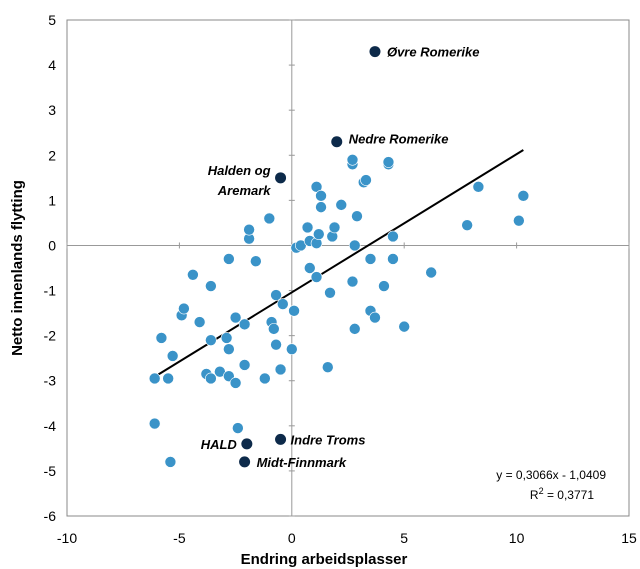  Describe the element at coordinates (52, 245) in the screenshot. I see `y-tick-label: 0` at that location.